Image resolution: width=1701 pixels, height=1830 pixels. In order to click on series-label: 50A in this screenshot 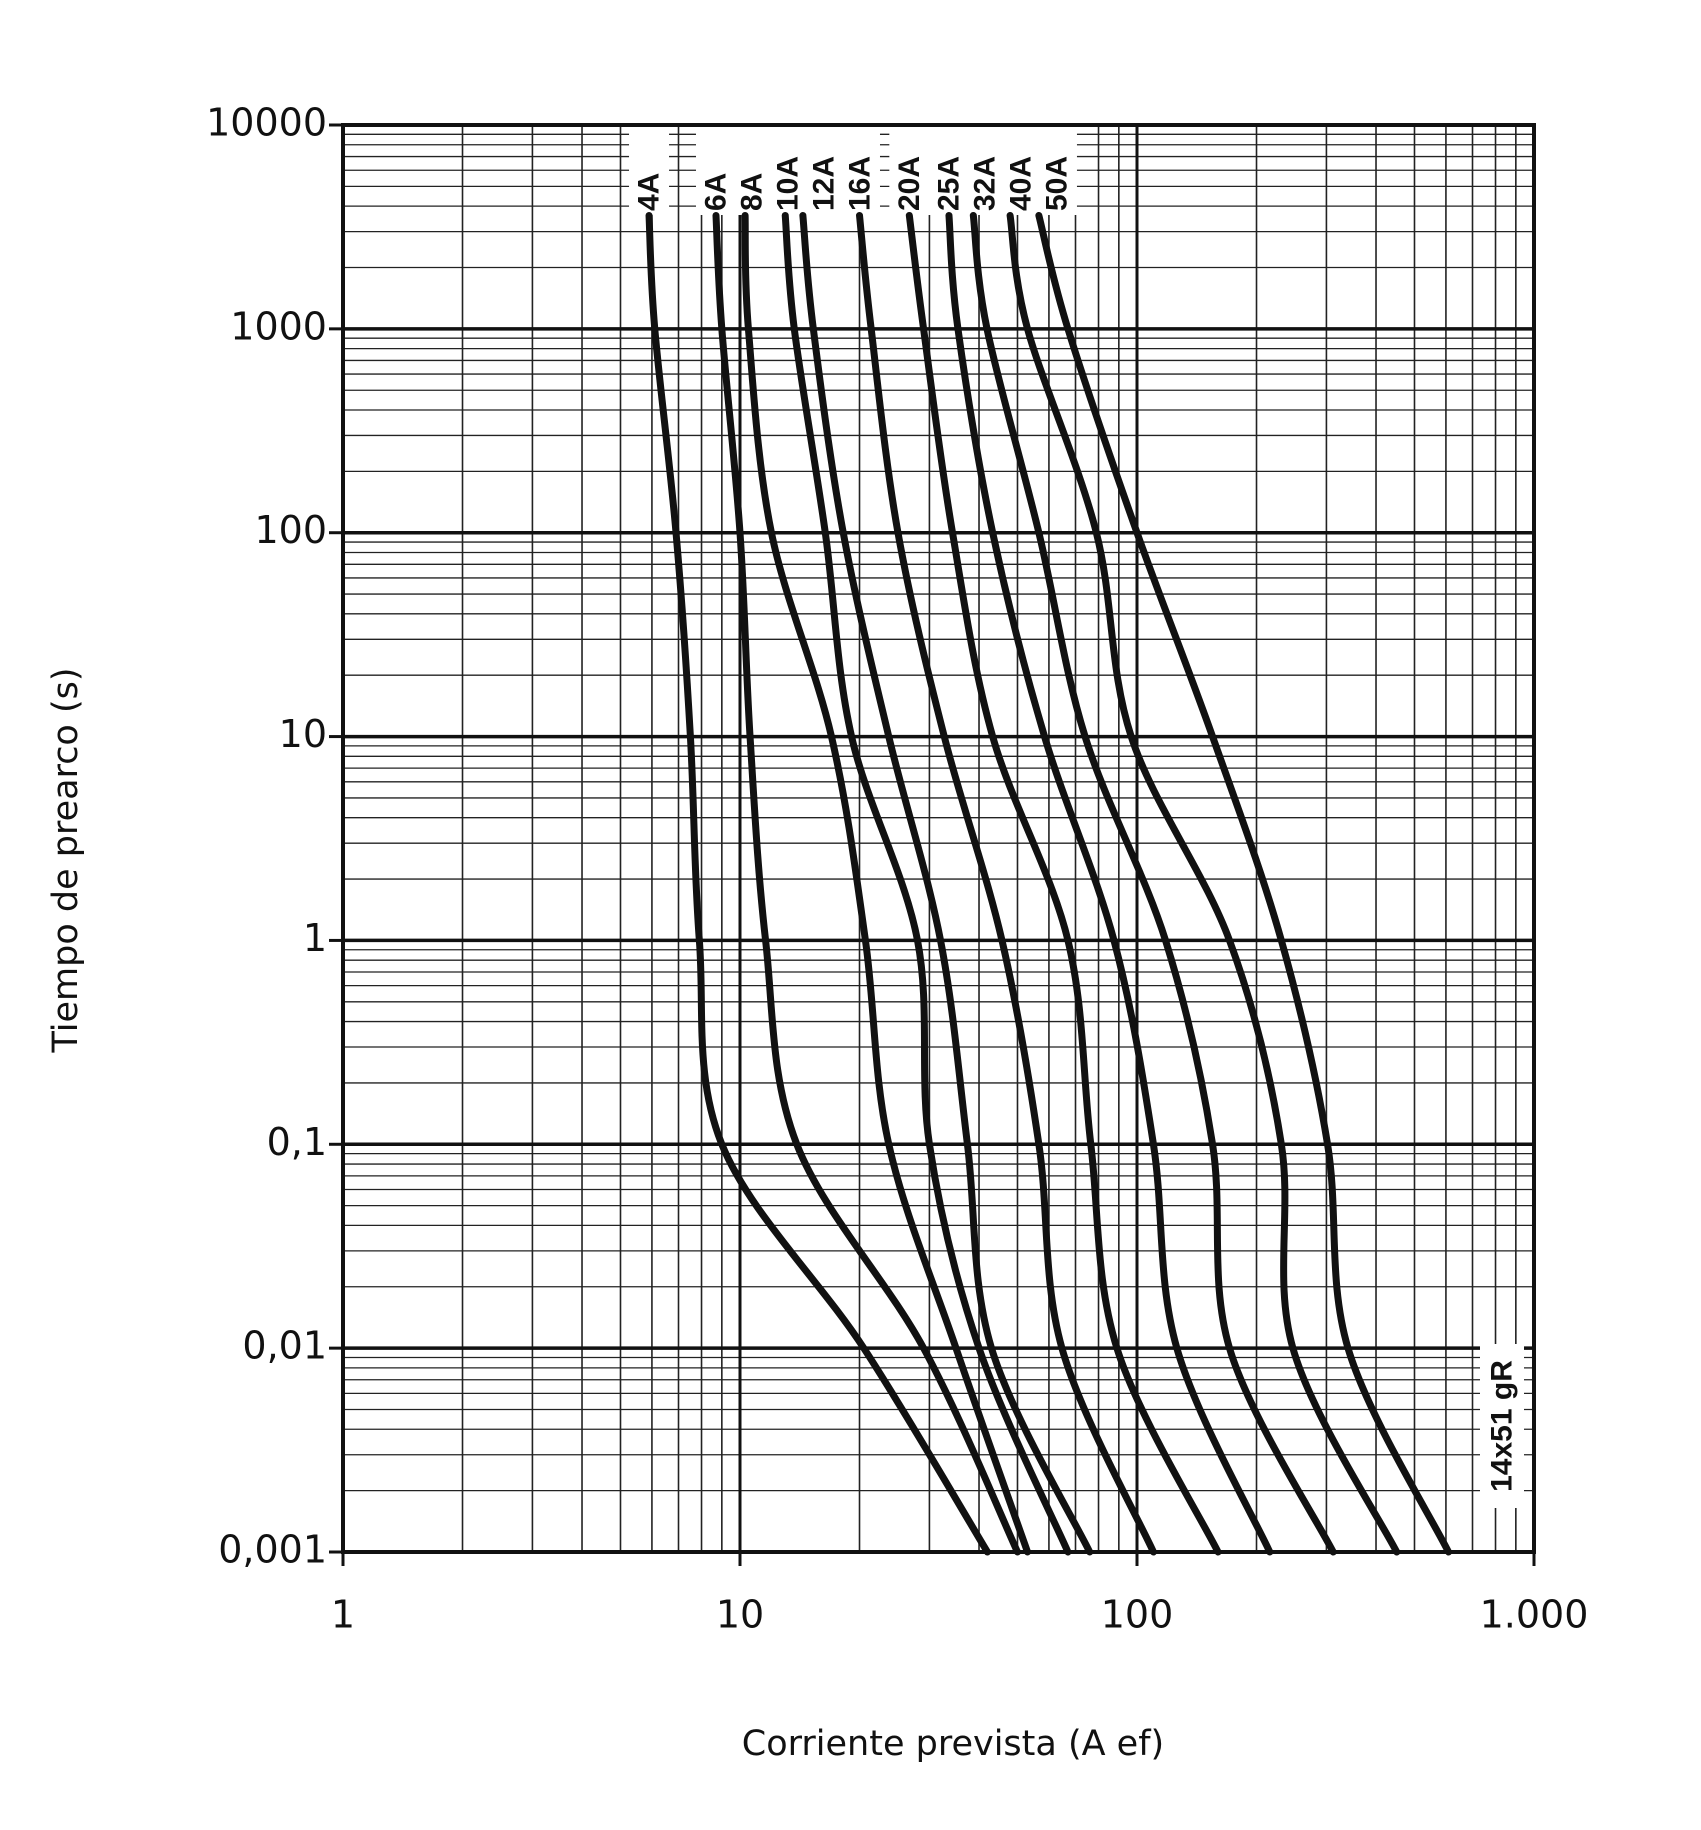, I will do `click(1056, 183)`.